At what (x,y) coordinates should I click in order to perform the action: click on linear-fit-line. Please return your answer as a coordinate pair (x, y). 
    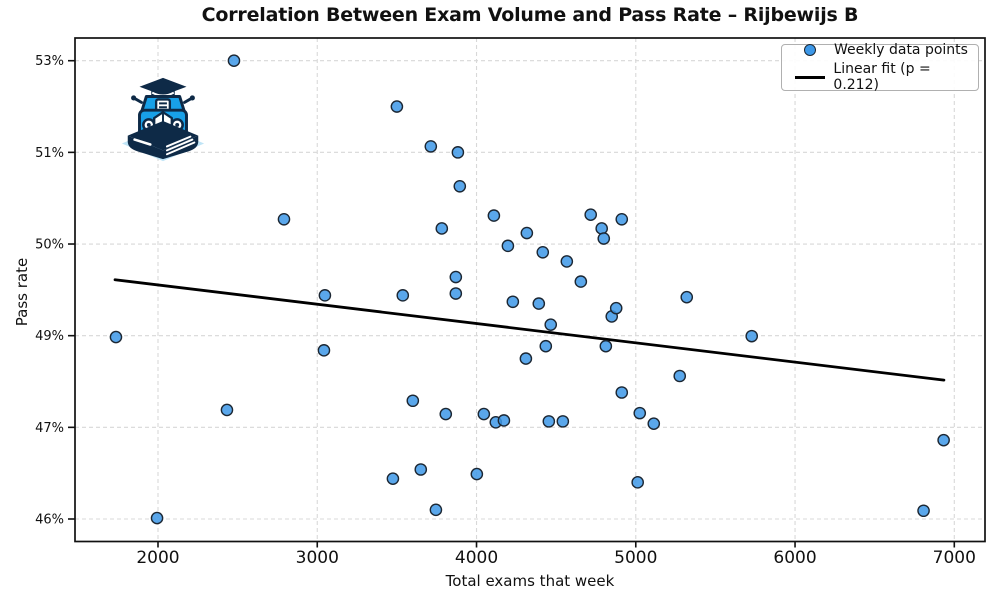
    Looking at the image, I should click on (529, 330).